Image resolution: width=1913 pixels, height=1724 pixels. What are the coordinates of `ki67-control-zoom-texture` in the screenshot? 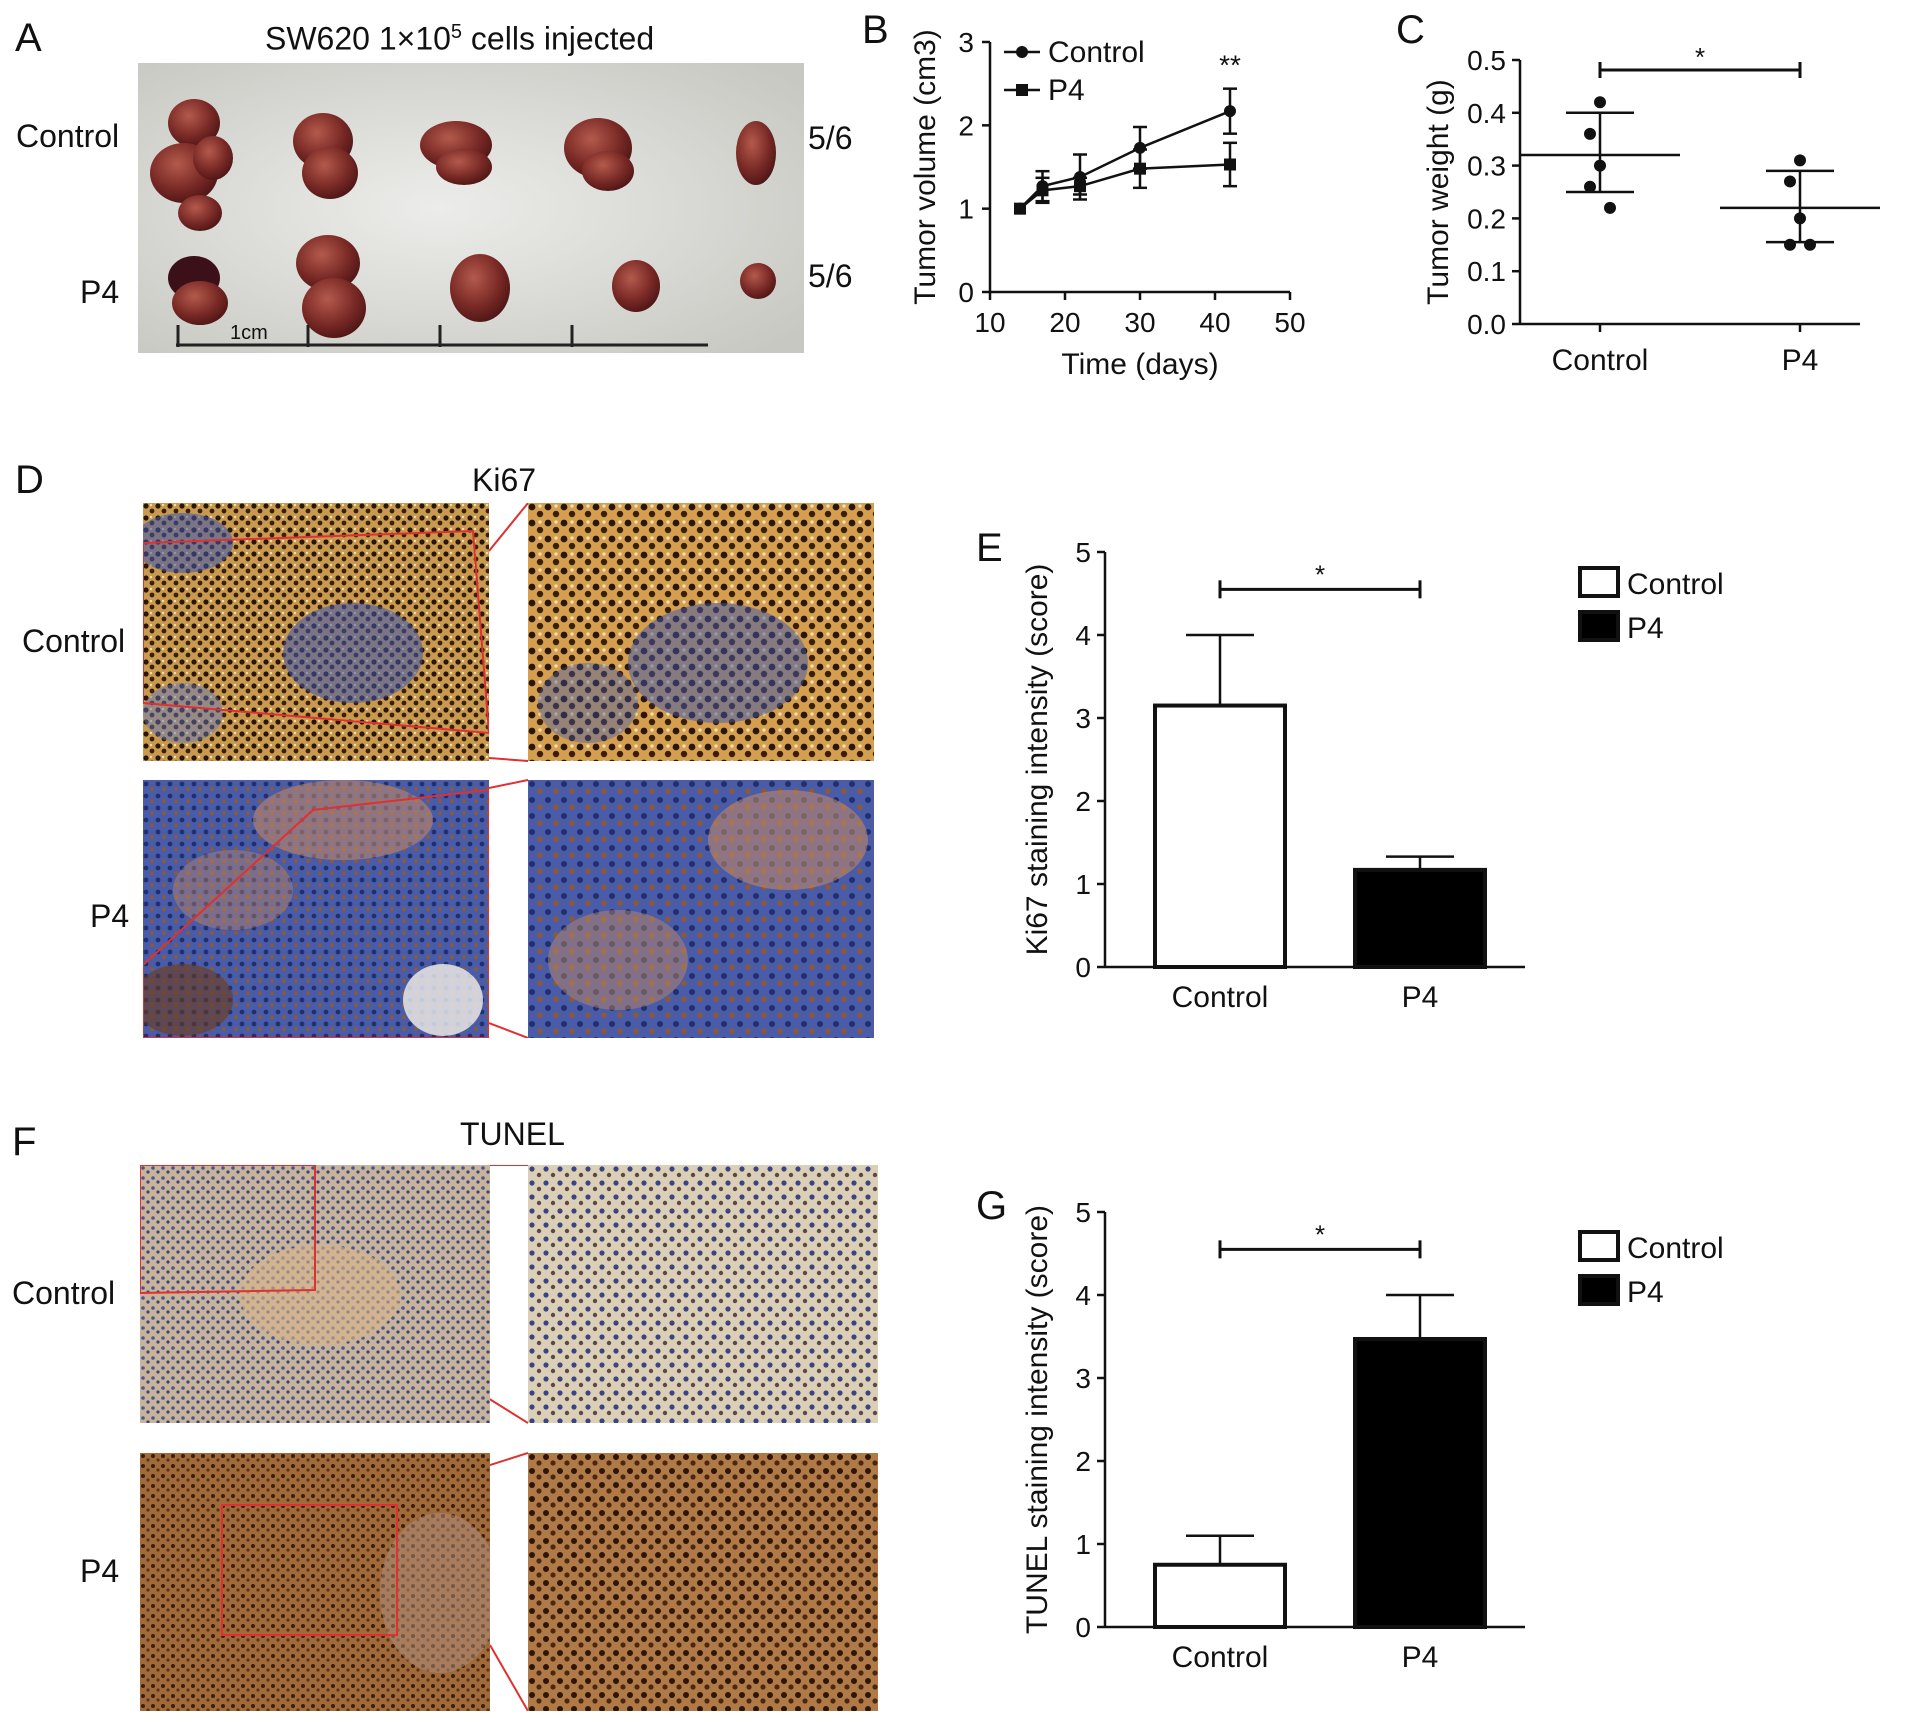 It's located at (701, 632).